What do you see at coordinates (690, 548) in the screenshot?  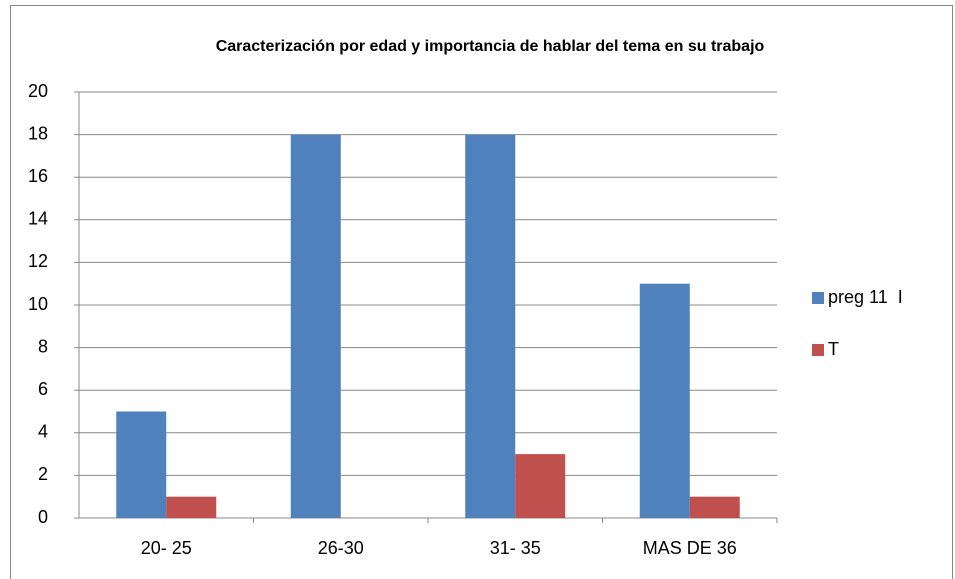 I see `x-tick-label: MAS DE 36` at bounding box center [690, 548].